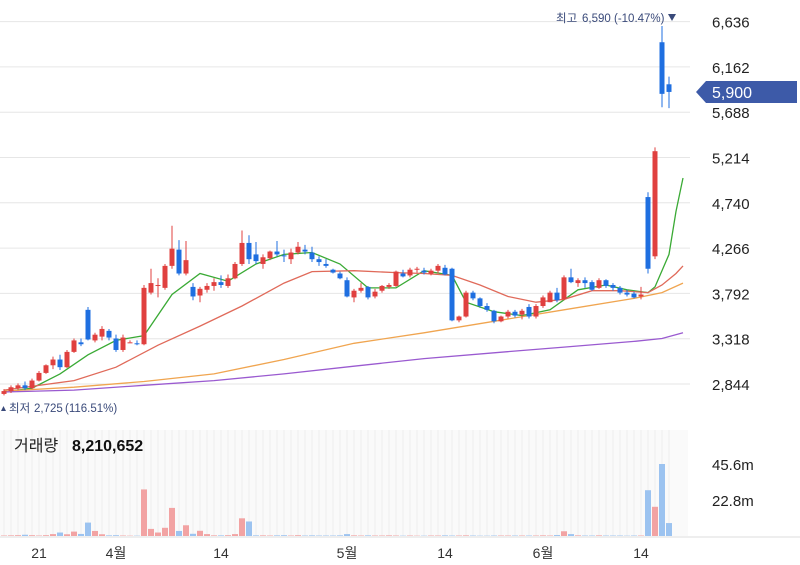 The image size is (800, 565). Describe the element at coordinates (672, 17) in the screenshot. I see `high-marker-icon` at that location.